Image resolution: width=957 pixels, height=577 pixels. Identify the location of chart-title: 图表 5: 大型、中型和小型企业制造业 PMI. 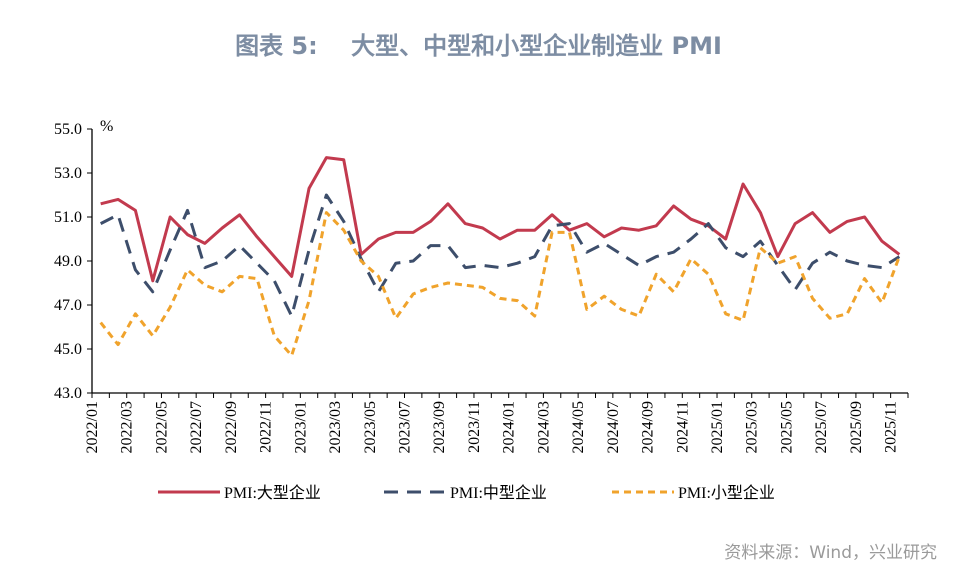
(478, 46).